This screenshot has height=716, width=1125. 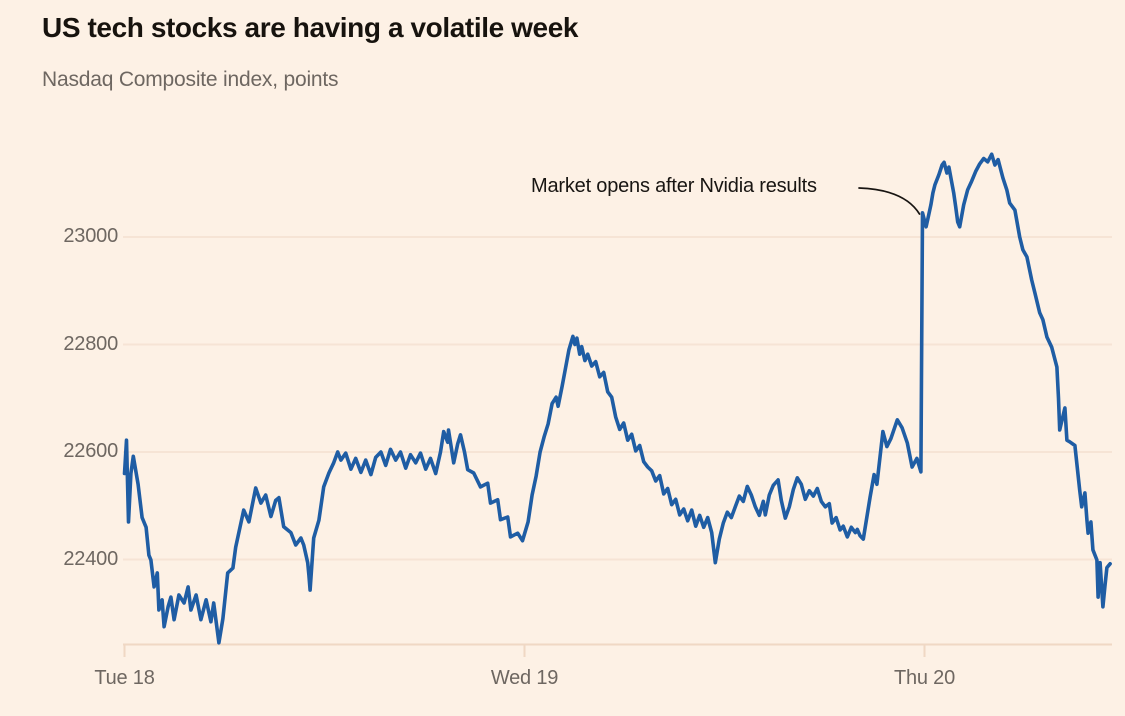 I want to click on y-tick-label: 22400, so click(x=90, y=558).